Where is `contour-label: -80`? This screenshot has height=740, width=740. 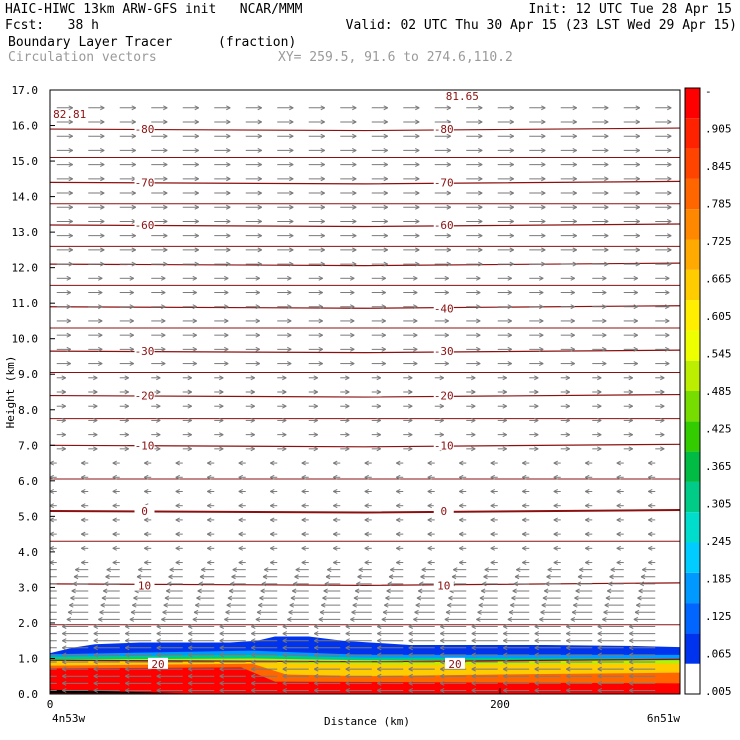
contour-label: -80 is located at coordinates (444, 129).